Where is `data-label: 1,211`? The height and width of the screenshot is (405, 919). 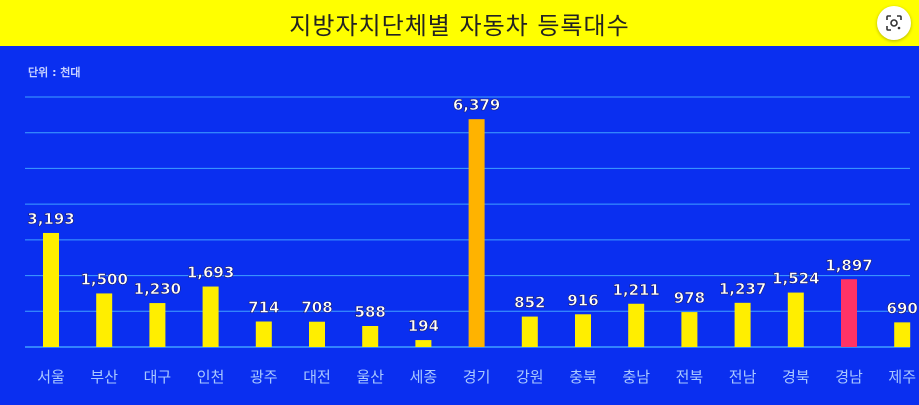 data-label: 1,211 is located at coordinates (635, 290).